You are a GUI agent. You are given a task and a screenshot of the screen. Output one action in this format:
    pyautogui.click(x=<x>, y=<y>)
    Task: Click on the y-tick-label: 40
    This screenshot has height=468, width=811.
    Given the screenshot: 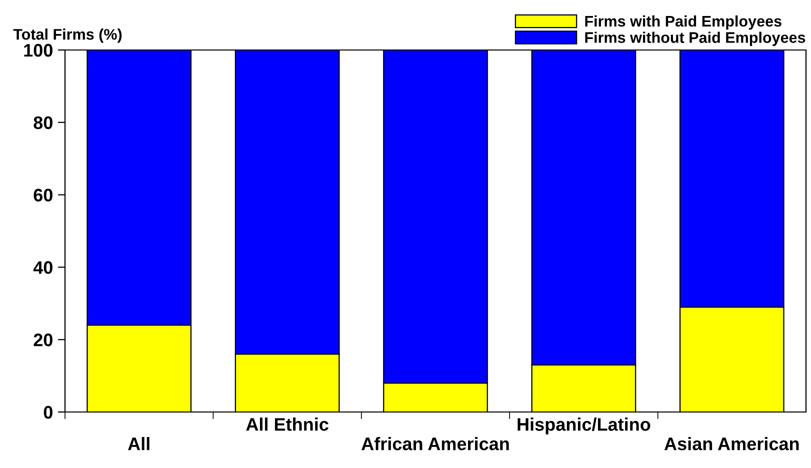 What is the action you would take?
    pyautogui.click(x=42, y=267)
    